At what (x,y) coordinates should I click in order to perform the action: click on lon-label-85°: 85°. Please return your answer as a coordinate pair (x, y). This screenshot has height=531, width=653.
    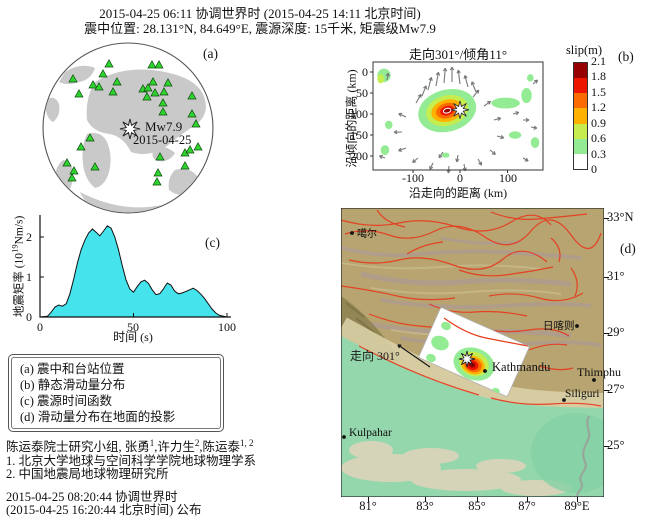
    Looking at the image, I should click on (477, 506).